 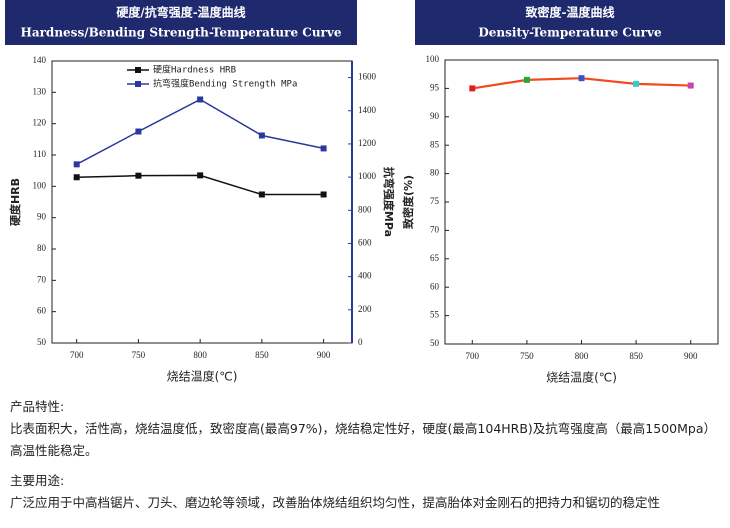 What do you see at coordinates (200, 132) in the screenshot?
I see `series-line` at bounding box center [200, 132].